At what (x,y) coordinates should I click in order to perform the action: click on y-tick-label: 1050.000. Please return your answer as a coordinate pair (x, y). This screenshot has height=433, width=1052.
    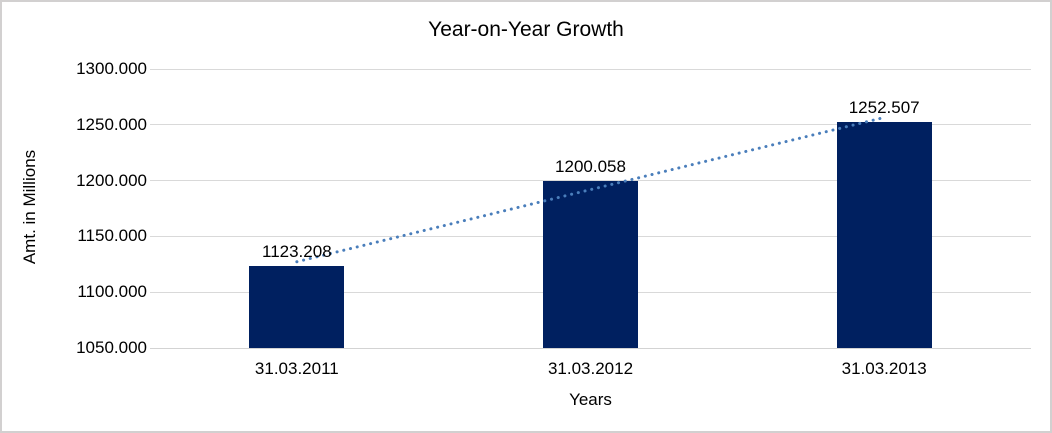
    Looking at the image, I should click on (111, 347).